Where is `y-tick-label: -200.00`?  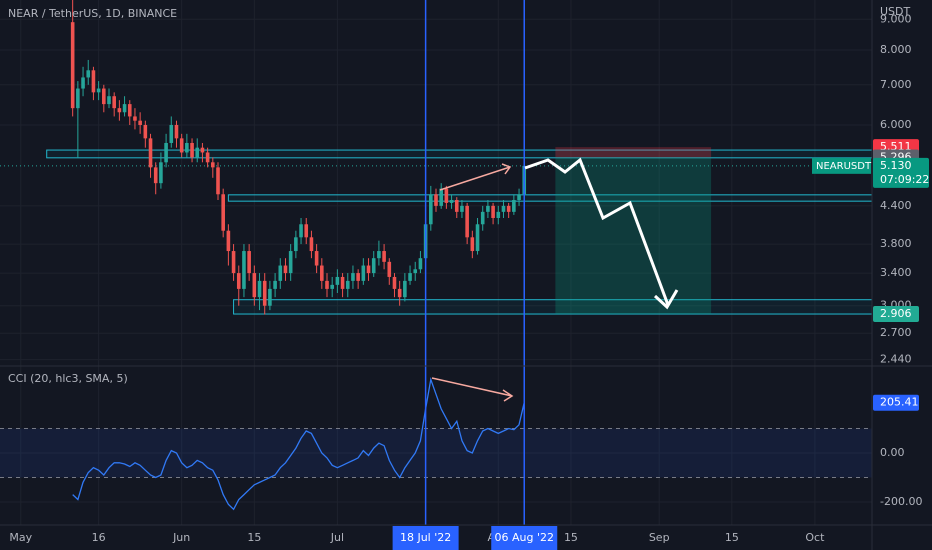
y-tick-label: -200.00 is located at coordinates (901, 501).